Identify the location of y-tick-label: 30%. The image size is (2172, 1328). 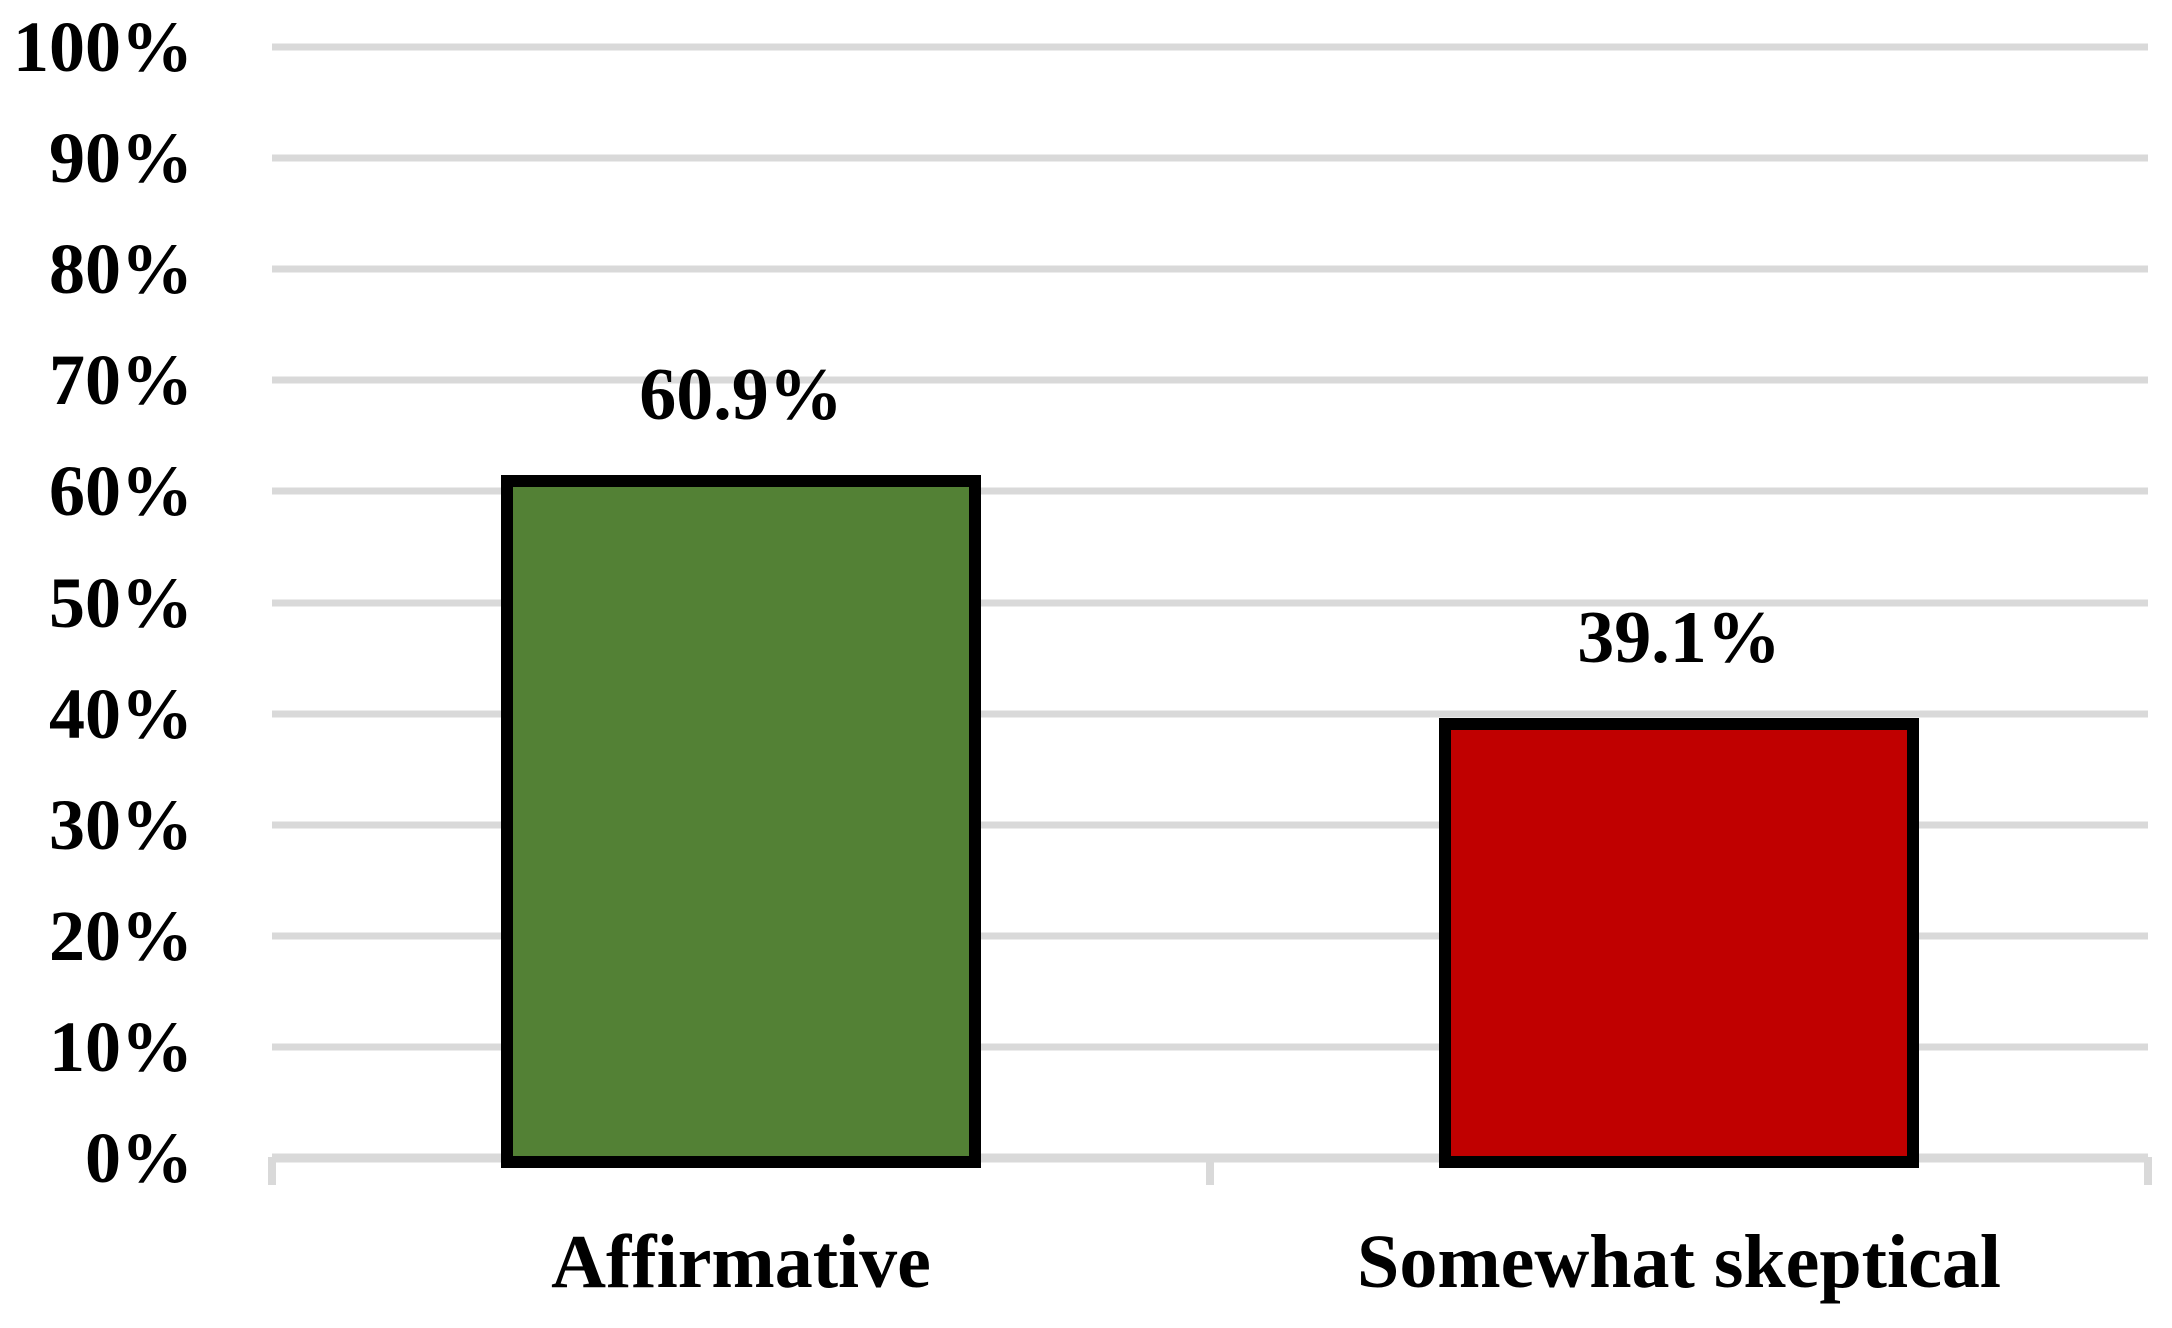
(121, 824).